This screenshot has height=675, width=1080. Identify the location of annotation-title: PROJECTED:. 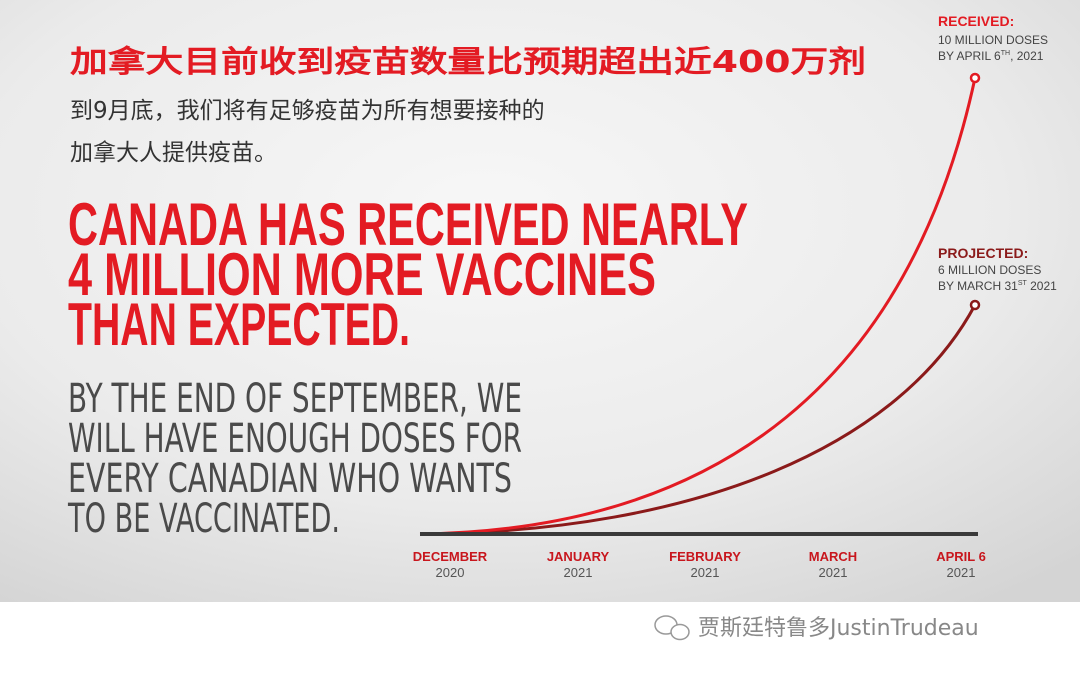
(983, 253).